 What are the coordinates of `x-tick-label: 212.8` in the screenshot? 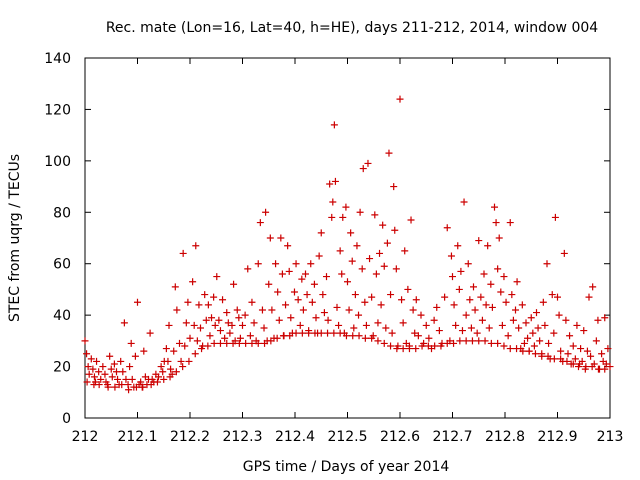 It's located at (505, 437).